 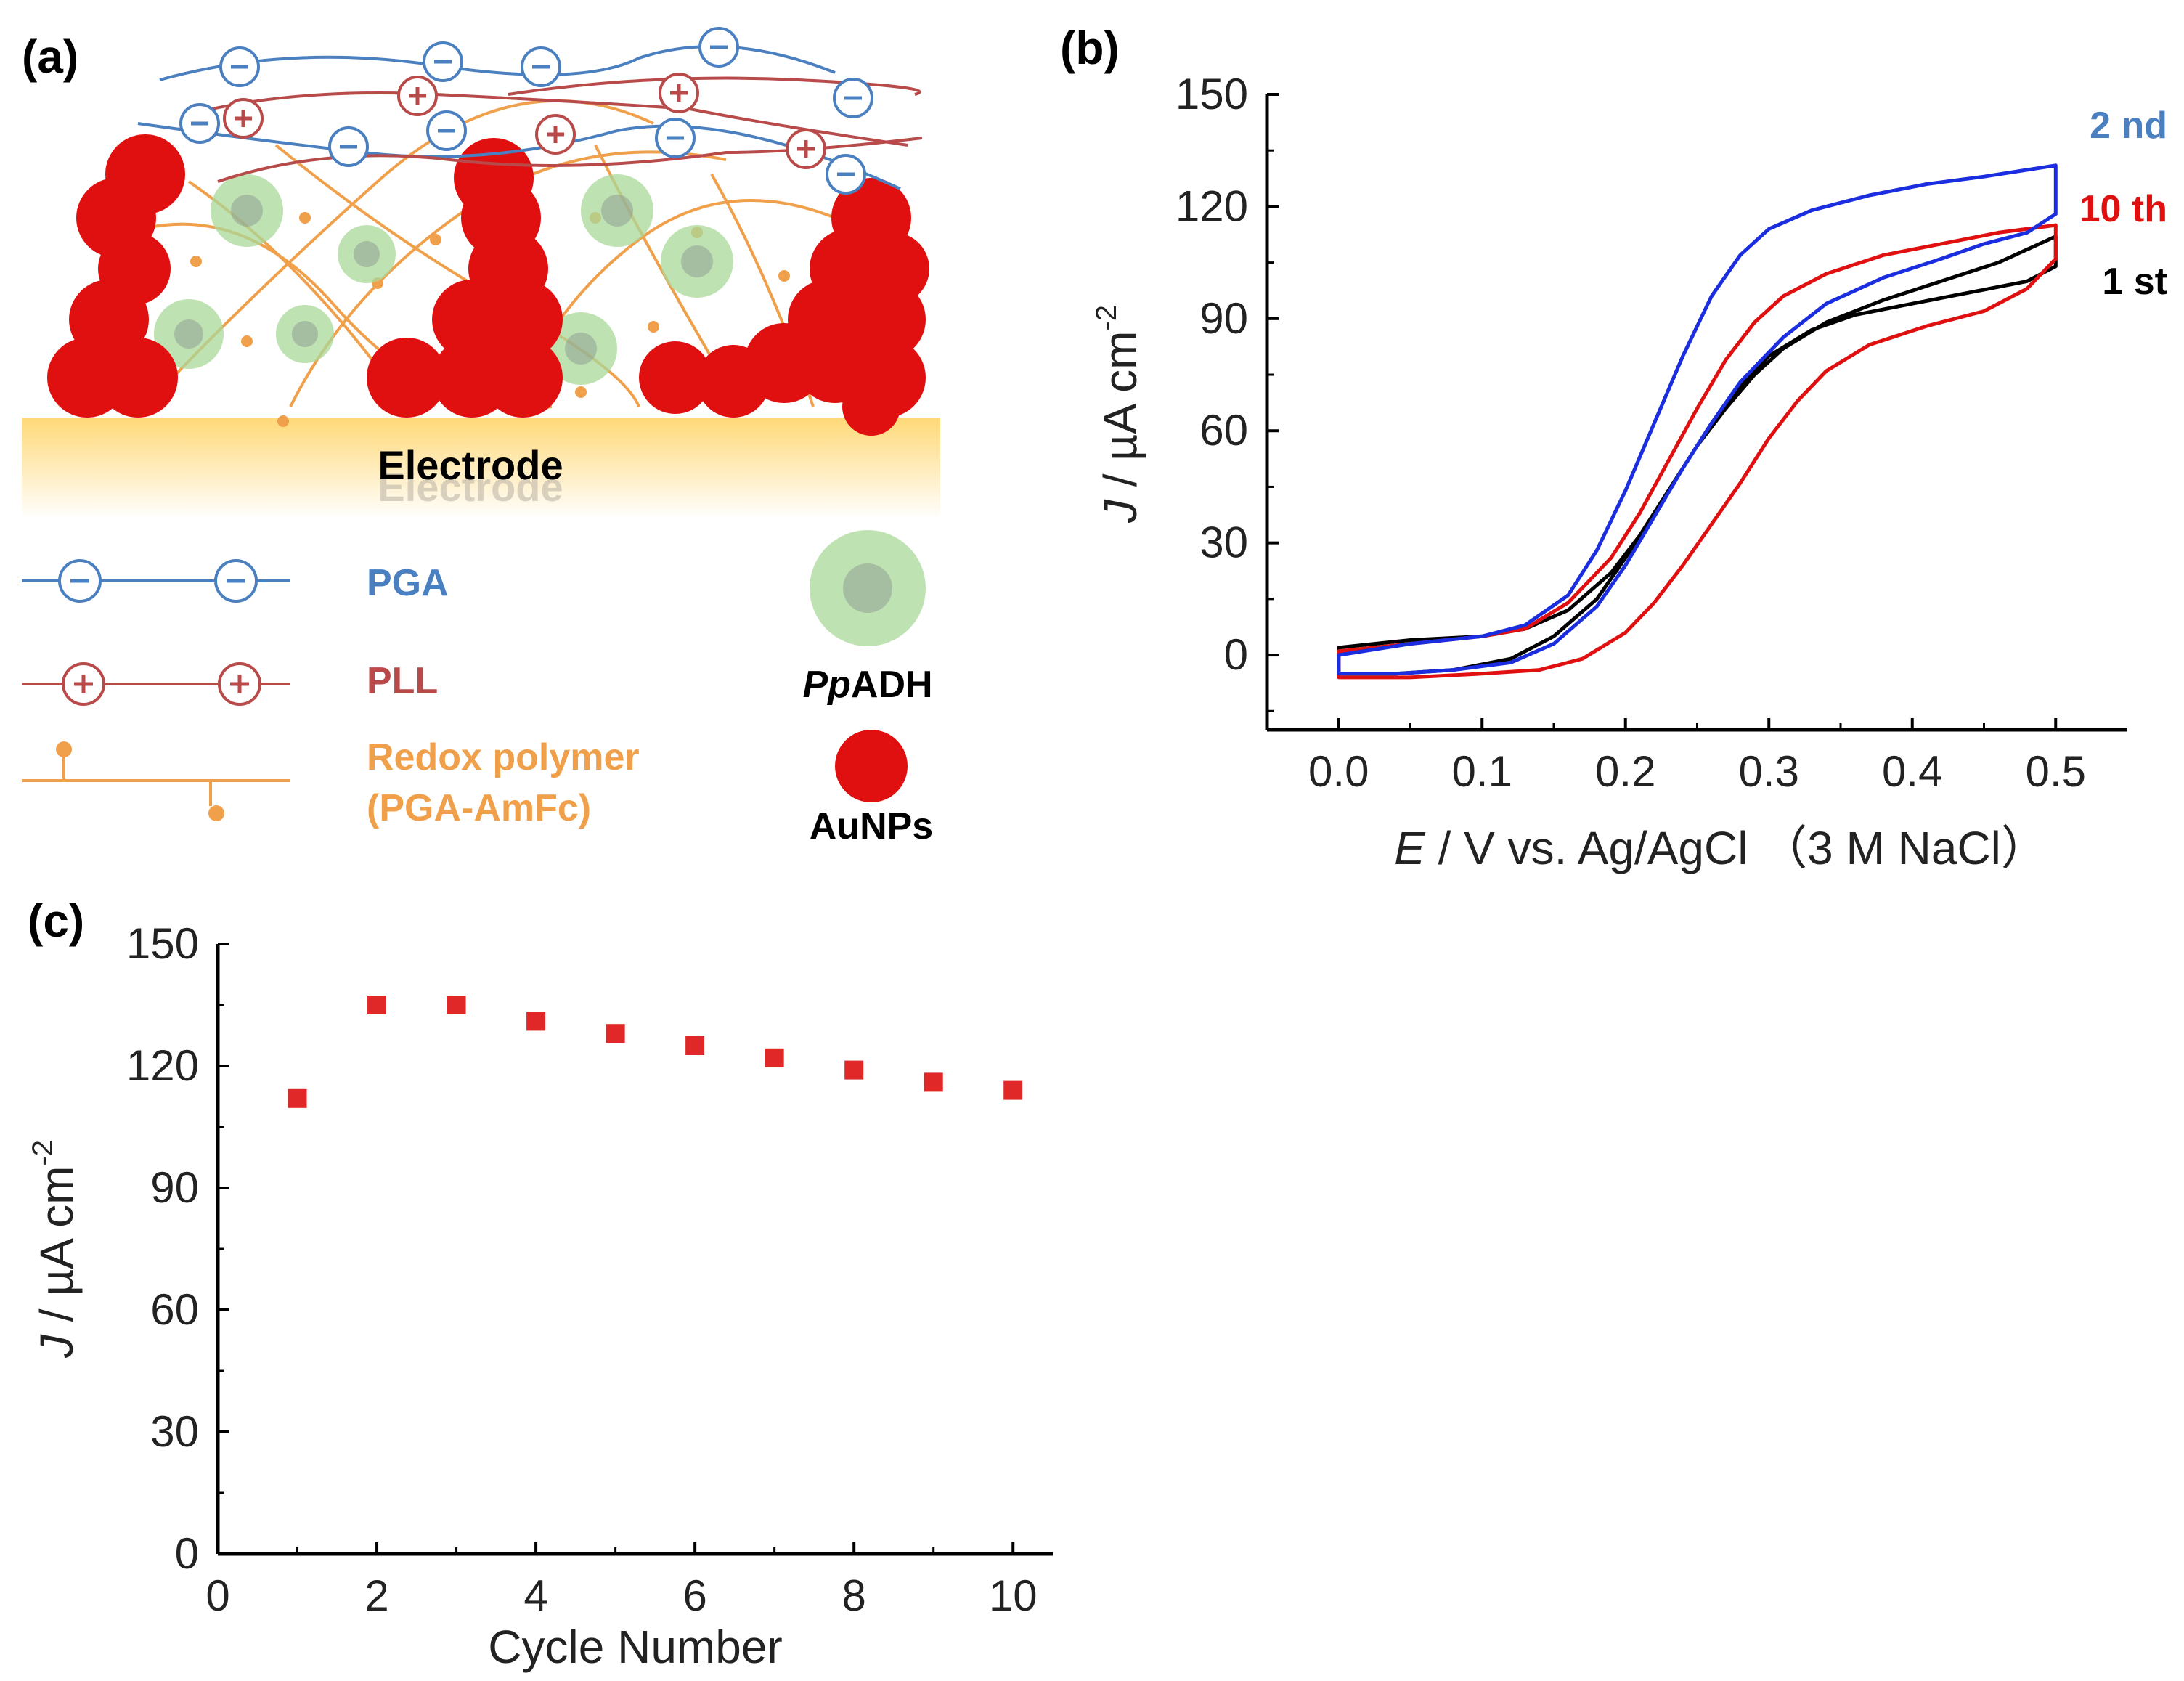 What do you see at coordinates (872, 766) in the screenshot?
I see `aunp-icon` at bounding box center [872, 766].